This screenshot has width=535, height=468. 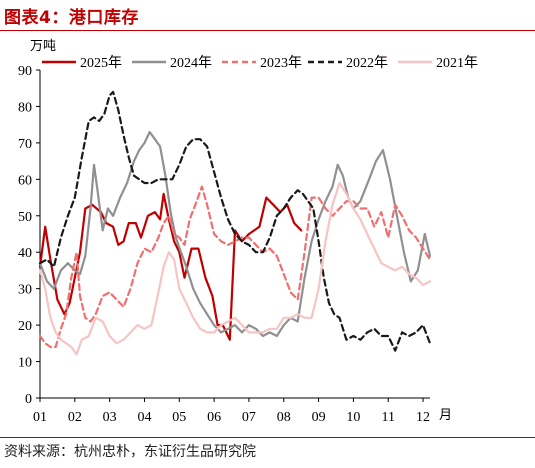 I want to click on x-tick-label: 02, so click(x=75, y=417).